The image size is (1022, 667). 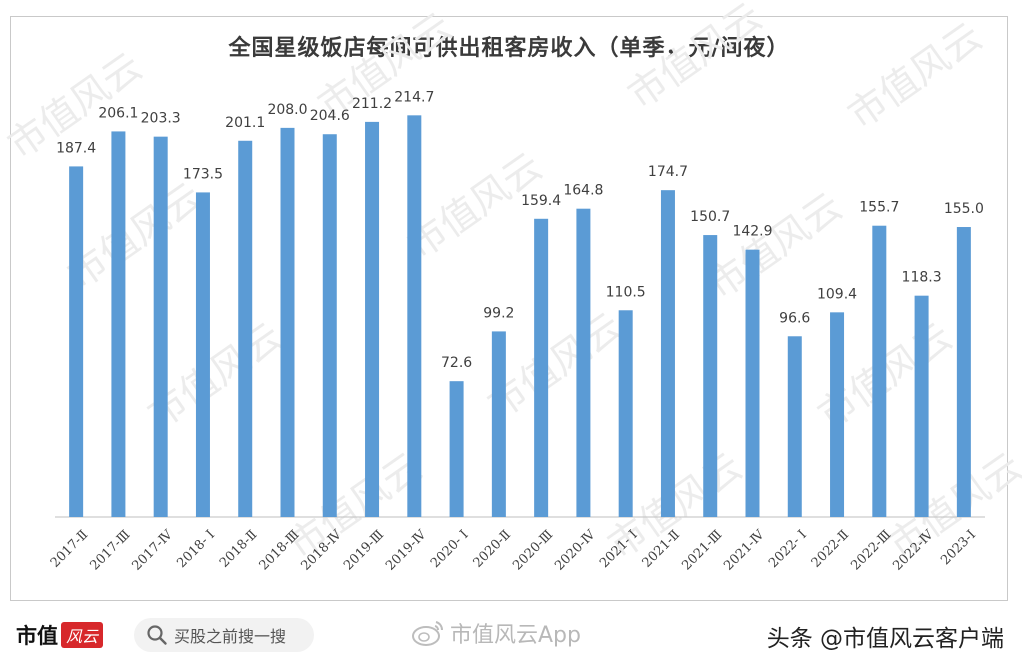 I want to click on brand-logo-badge: 风云, so click(x=82, y=635).